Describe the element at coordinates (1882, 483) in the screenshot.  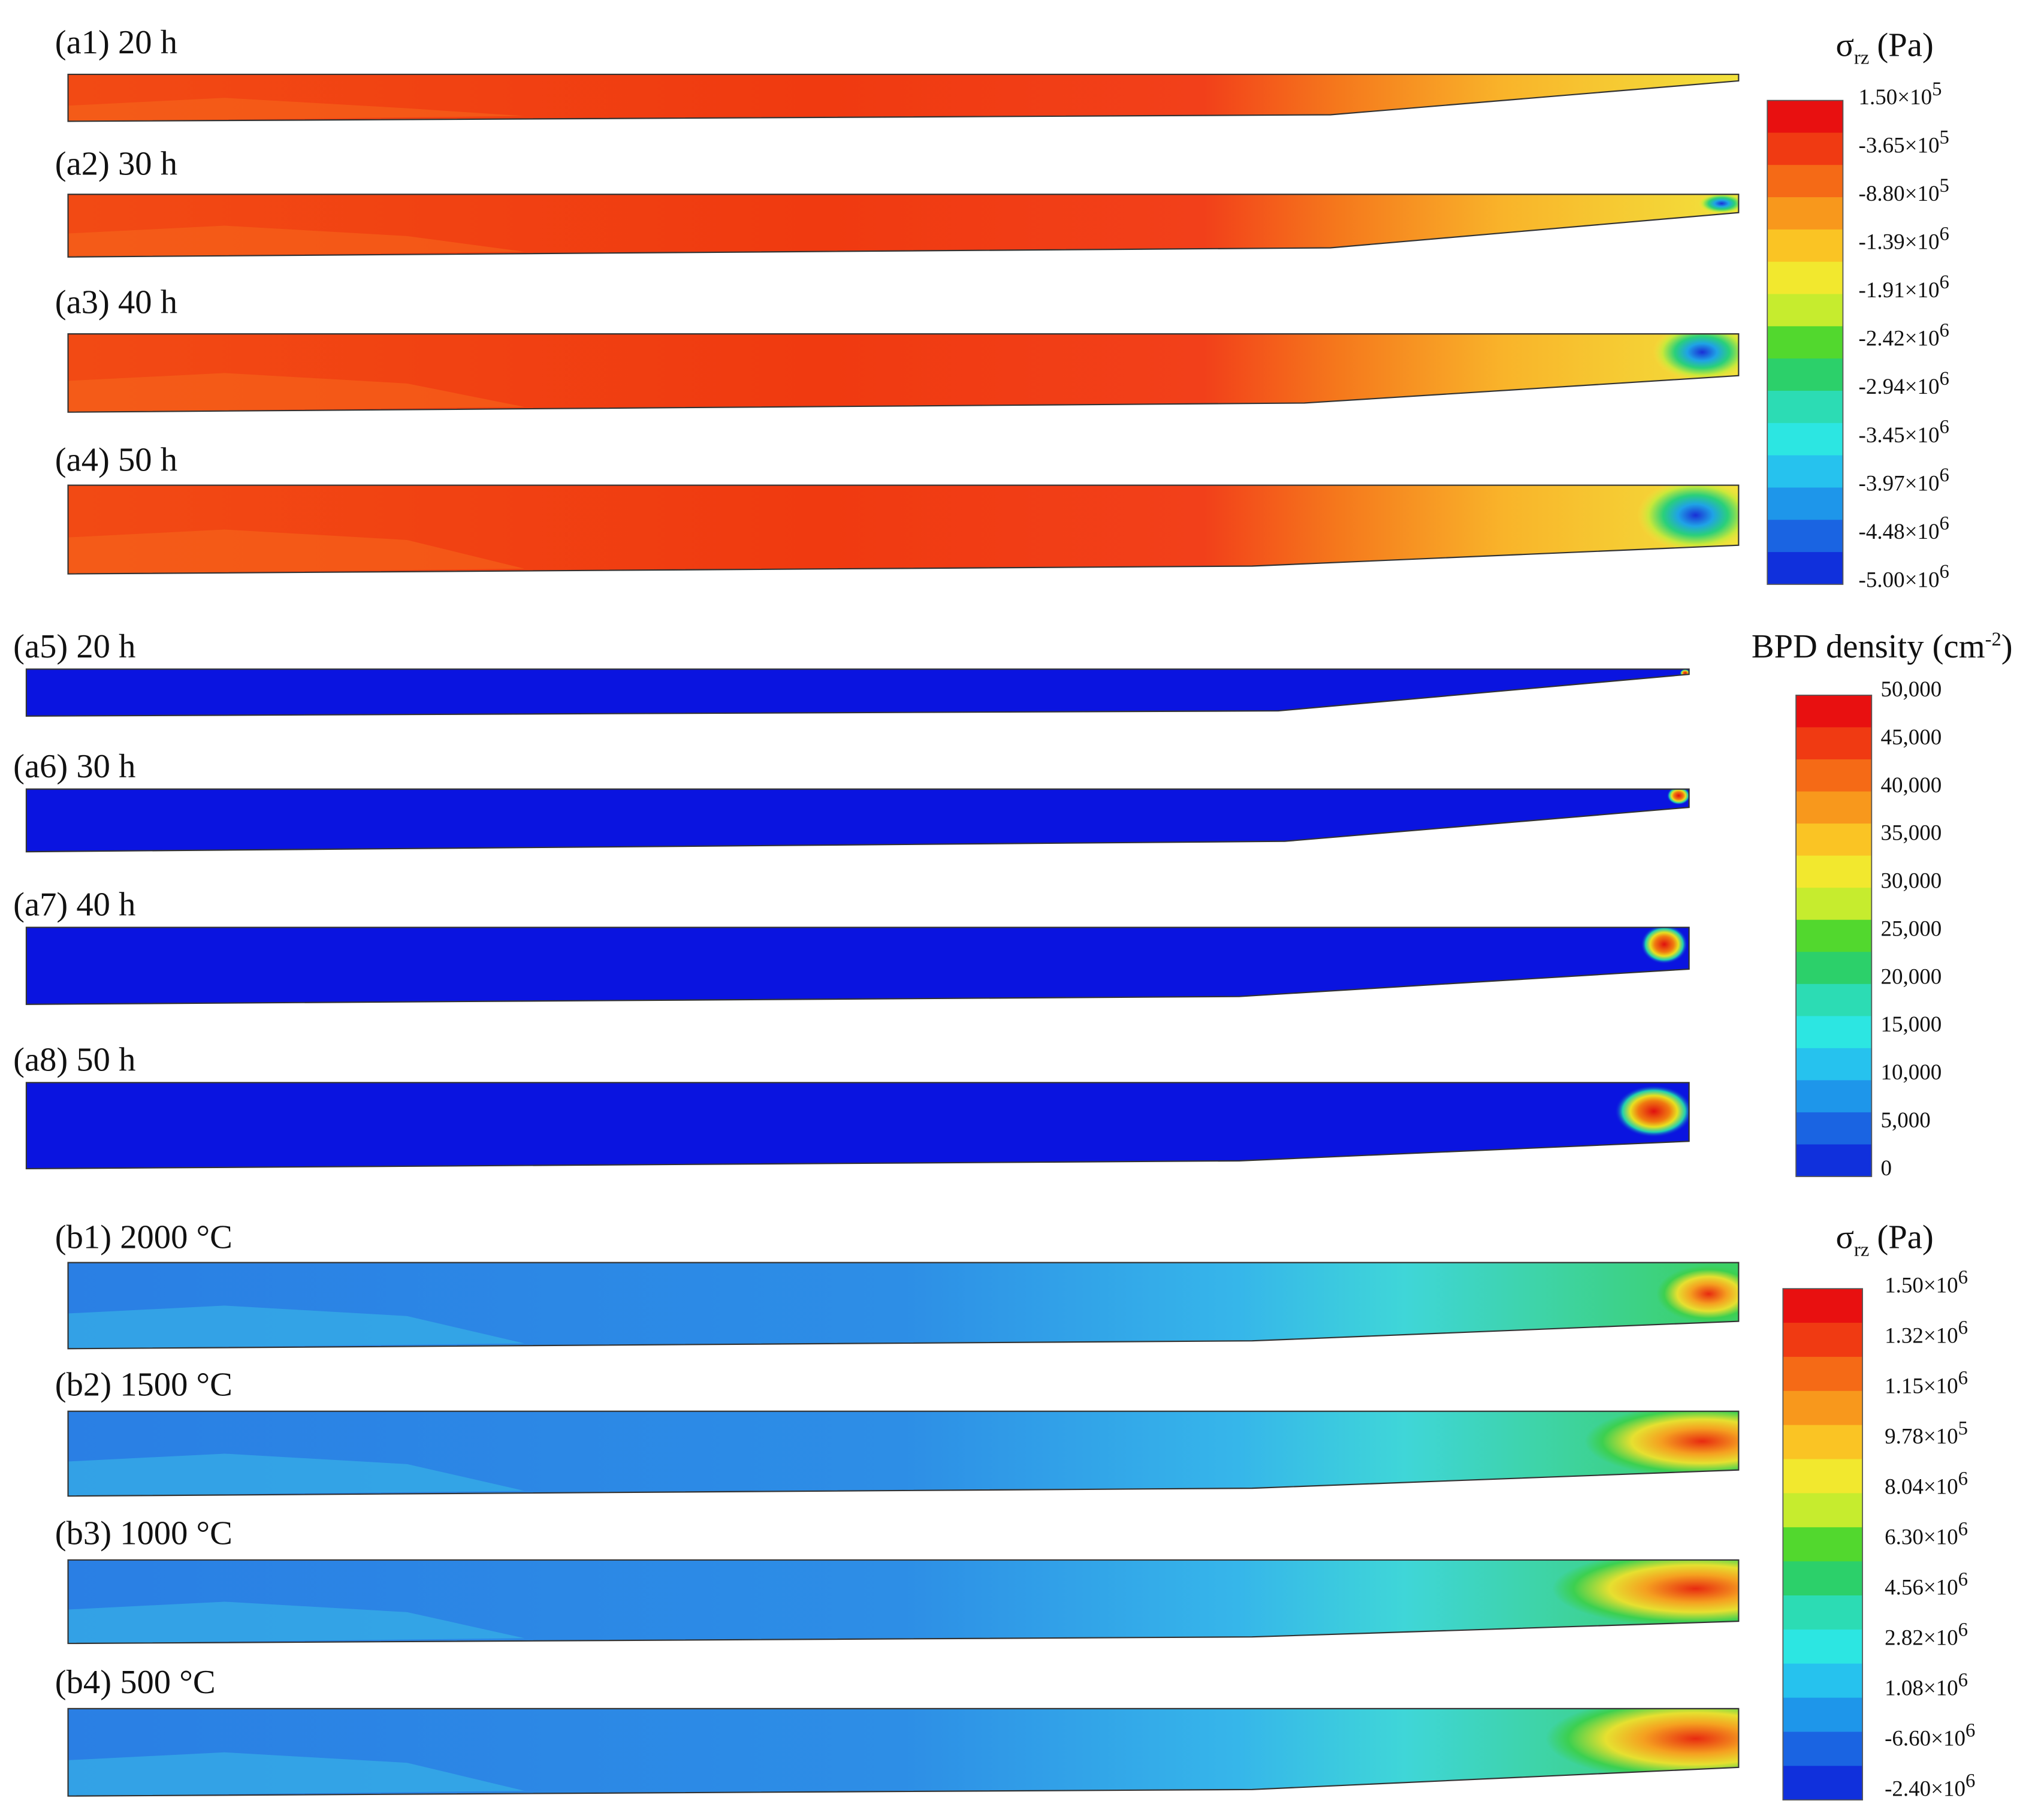
I see `tick-mantissa: -3.97` at that location.